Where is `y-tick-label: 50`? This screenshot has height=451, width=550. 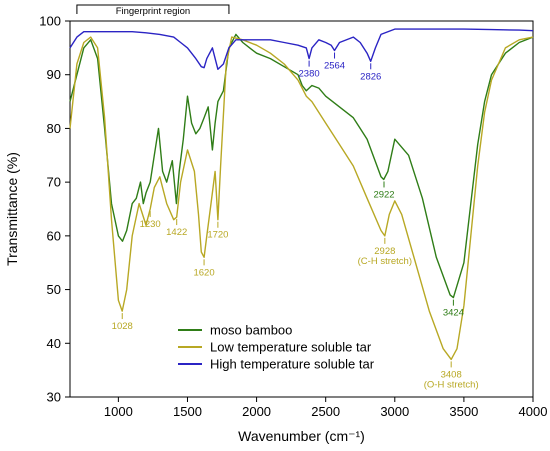
y-tick-label: 50 is located at coordinates (54, 289).